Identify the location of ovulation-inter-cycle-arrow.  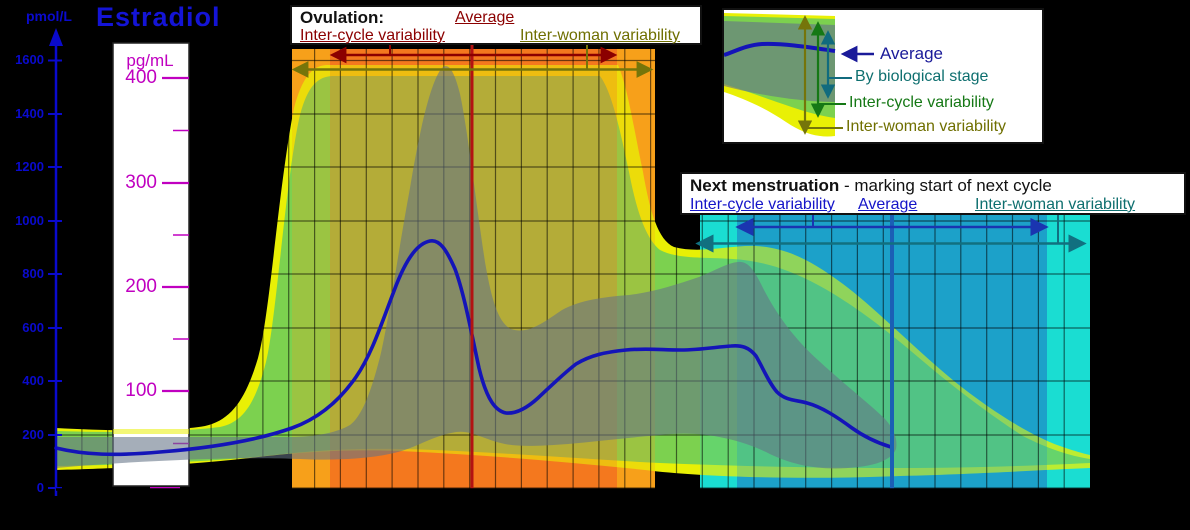
(473, 54).